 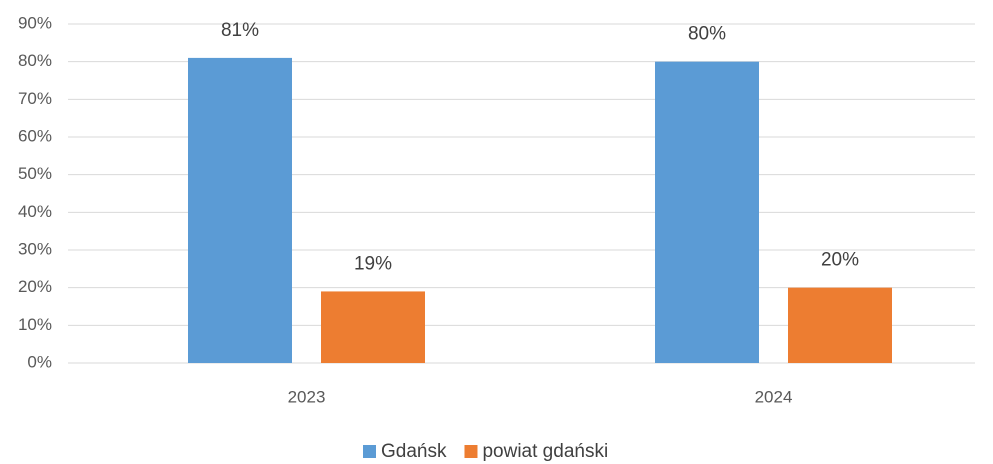 What do you see at coordinates (240, 30) in the screenshot?
I see `data-label: 81%` at bounding box center [240, 30].